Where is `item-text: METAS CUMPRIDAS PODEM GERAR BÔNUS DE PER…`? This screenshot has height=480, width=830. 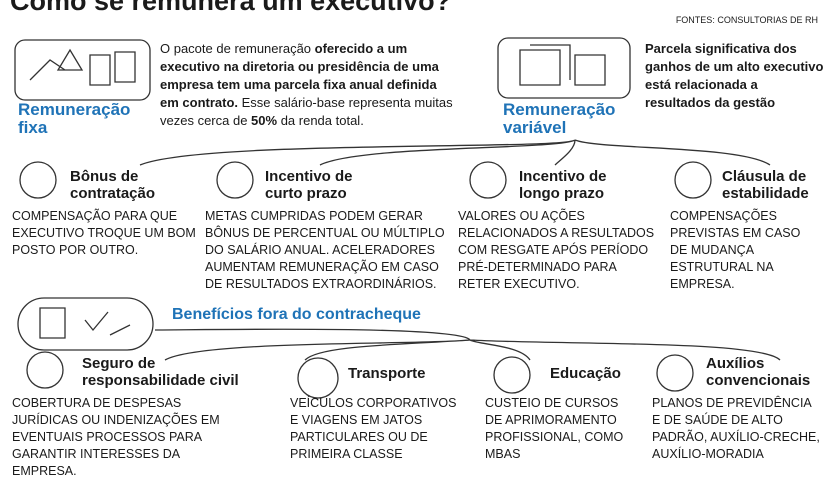
item-text: METAS CUMPRIDAS PODEM GERAR BÔNUS DE PER… is located at coordinates (325, 250).